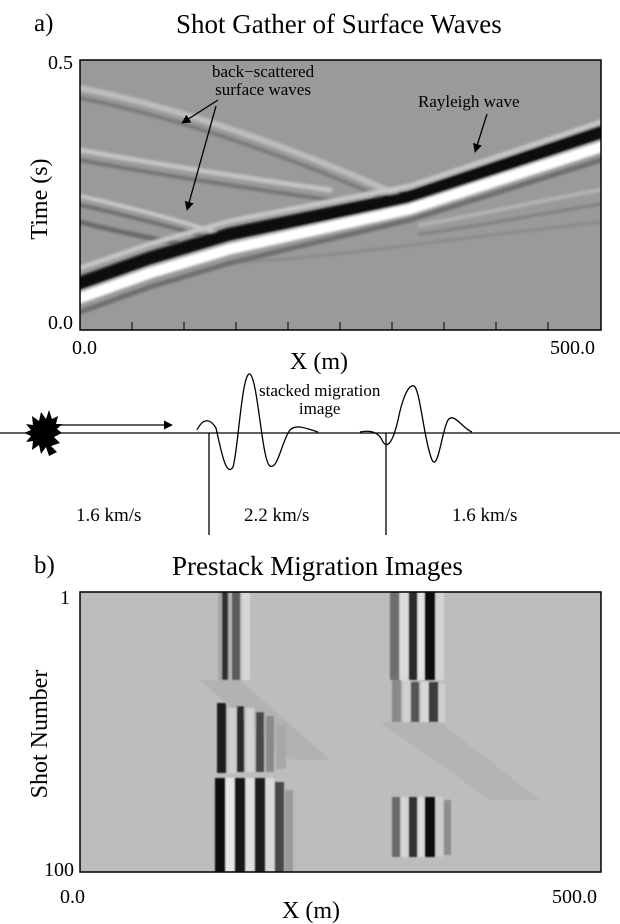 This screenshot has width=620, height=924. Describe the element at coordinates (263, 89) in the screenshot. I see `backscatter-annotation-line2: surface waves` at that location.